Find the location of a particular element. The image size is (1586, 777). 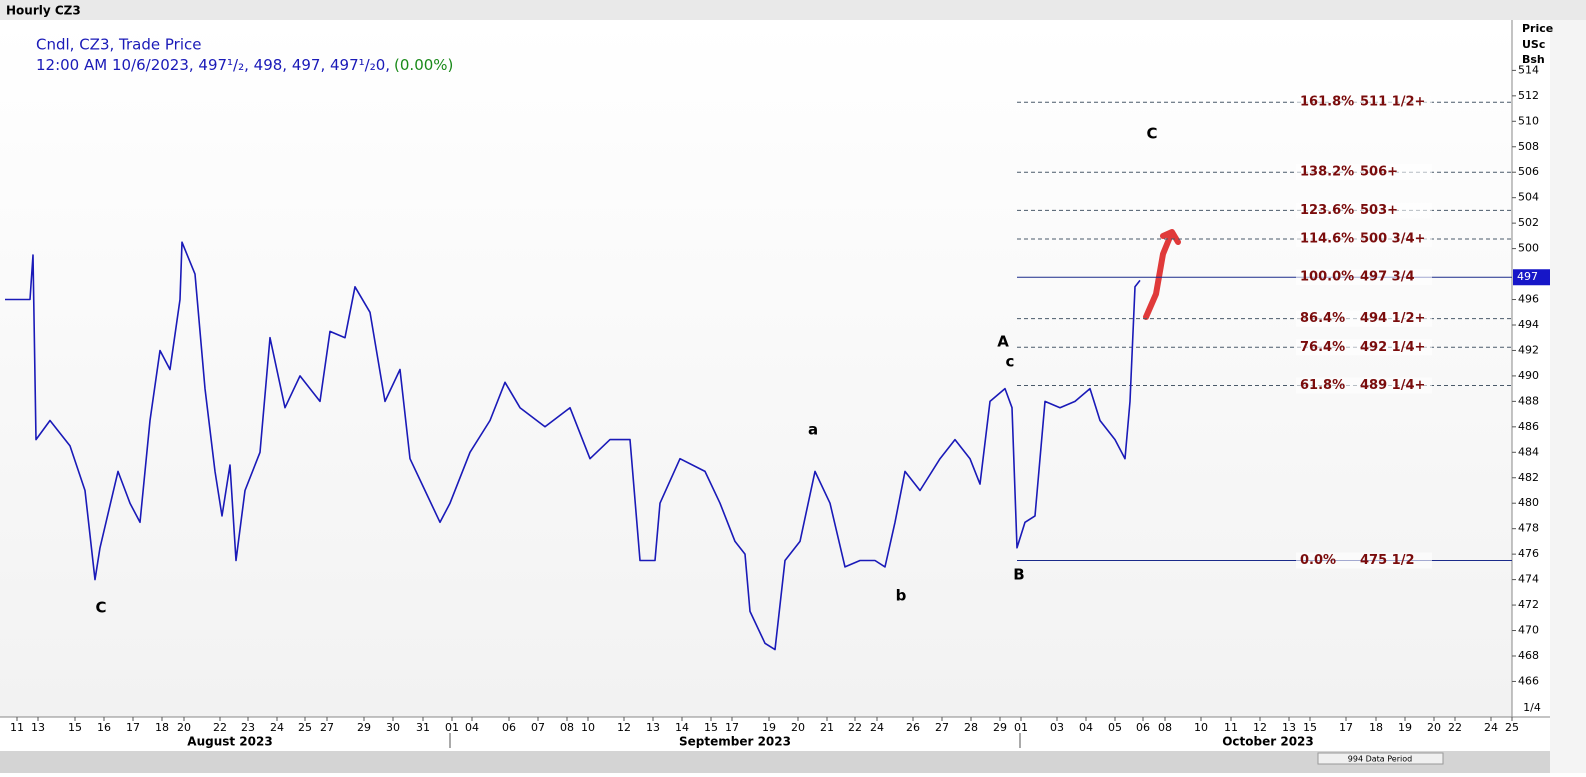

wave-label: B is located at coordinates (1018, 575).